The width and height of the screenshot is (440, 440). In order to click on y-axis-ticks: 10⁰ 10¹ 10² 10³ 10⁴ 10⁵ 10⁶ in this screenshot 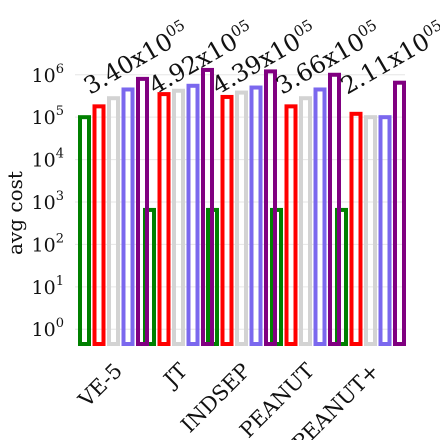, I will do `click(48, 201)`.